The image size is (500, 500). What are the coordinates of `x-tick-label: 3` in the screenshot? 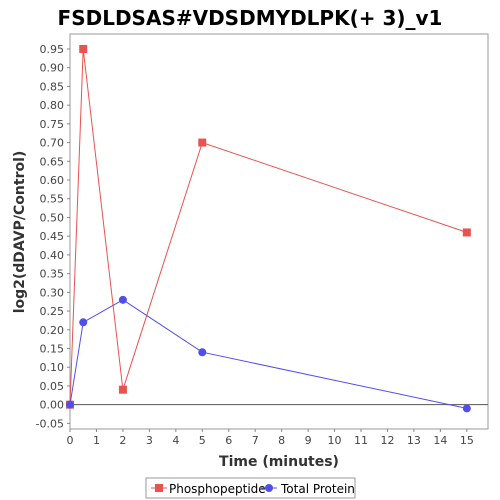 It's located at (149, 440).